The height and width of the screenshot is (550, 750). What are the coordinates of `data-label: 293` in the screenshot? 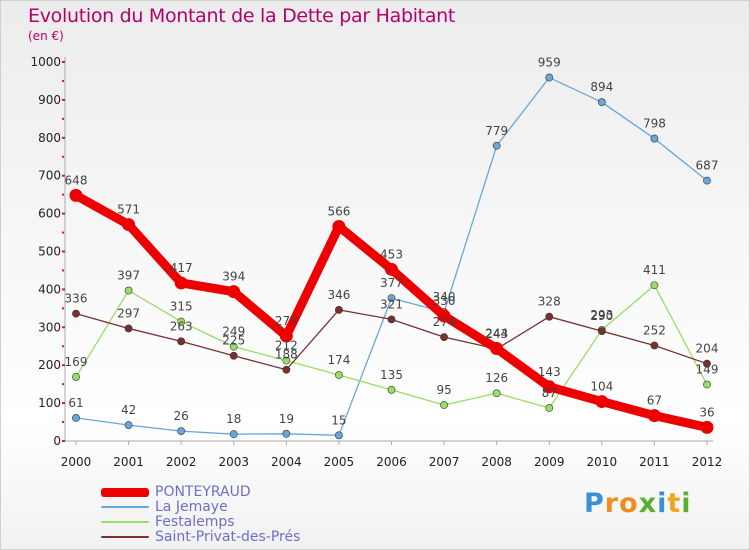 It's located at (601, 315).